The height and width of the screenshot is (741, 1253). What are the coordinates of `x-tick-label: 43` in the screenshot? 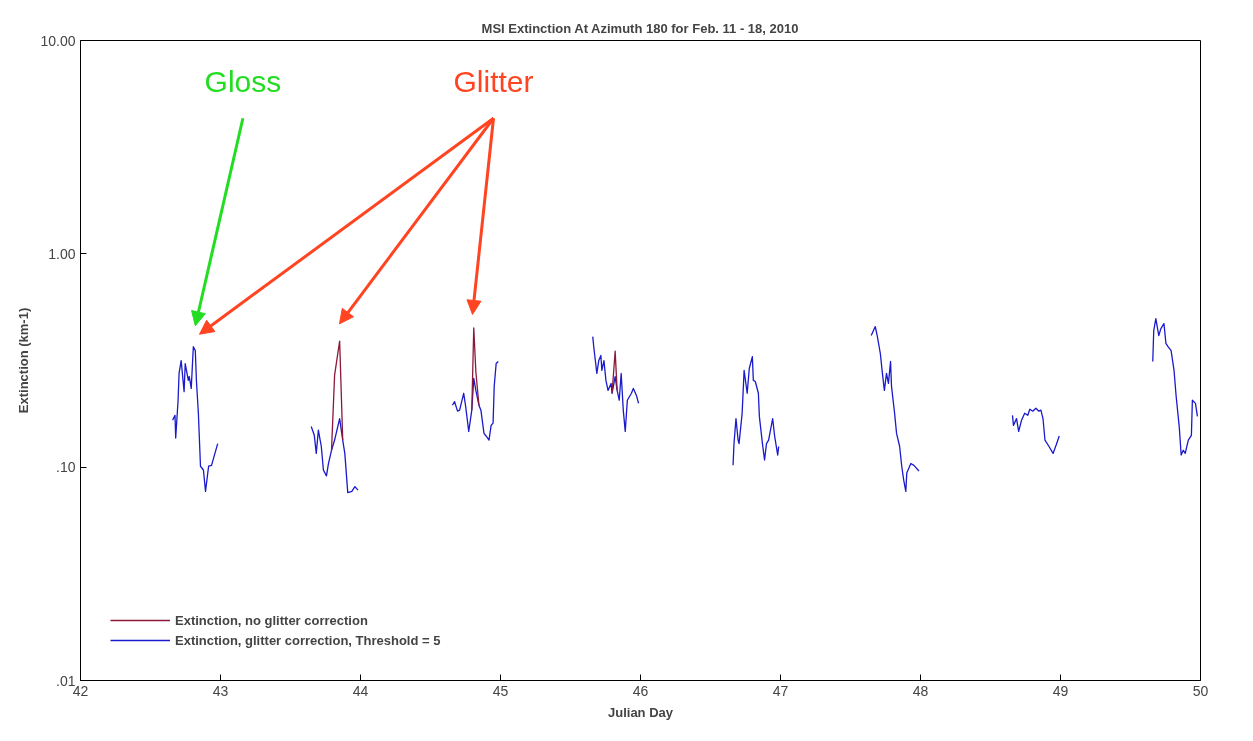 It's located at (220, 690).